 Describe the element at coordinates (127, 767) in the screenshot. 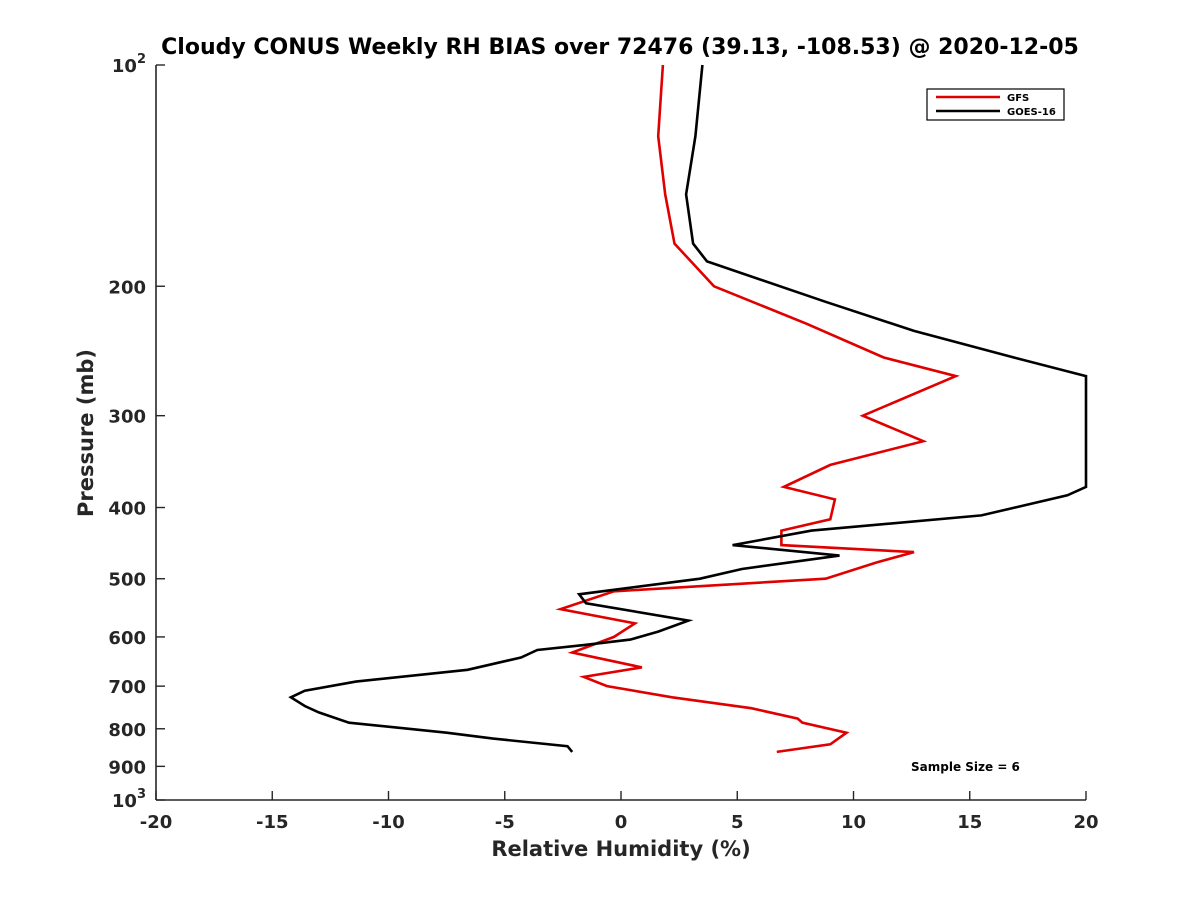

I see `y-tick-label: 900` at that location.